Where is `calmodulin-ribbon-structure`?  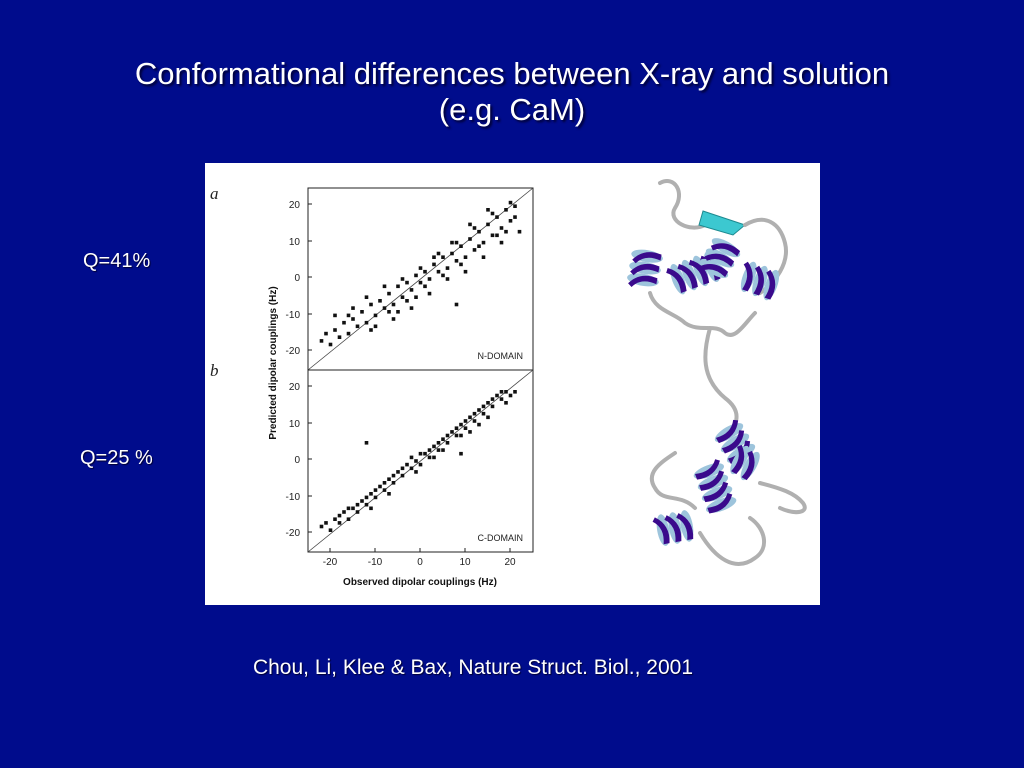 calmodulin-ribbon-structure is located at coordinates (717, 372).